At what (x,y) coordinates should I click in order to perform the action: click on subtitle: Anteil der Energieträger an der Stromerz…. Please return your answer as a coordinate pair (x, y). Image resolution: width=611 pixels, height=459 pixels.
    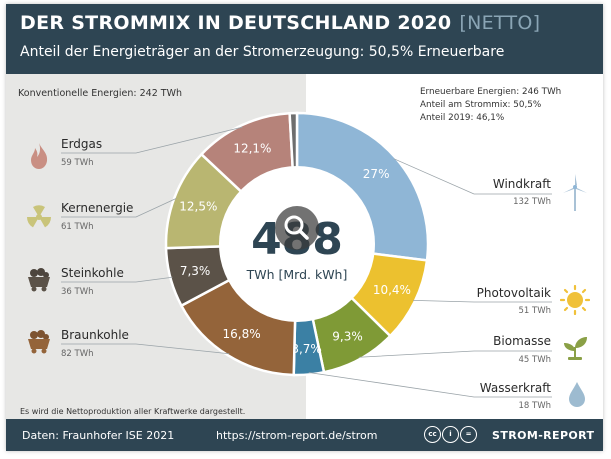
    Looking at the image, I should click on (262, 52).